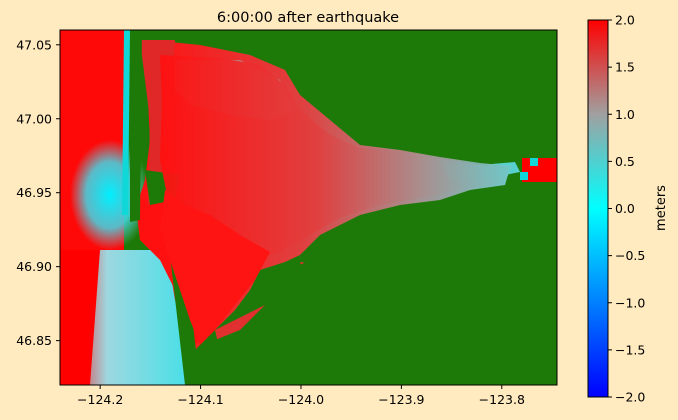 The image size is (678, 420). I want to click on y-axis: 46.85 46.90 46.95 47.00 47.05, so click(38, 192).